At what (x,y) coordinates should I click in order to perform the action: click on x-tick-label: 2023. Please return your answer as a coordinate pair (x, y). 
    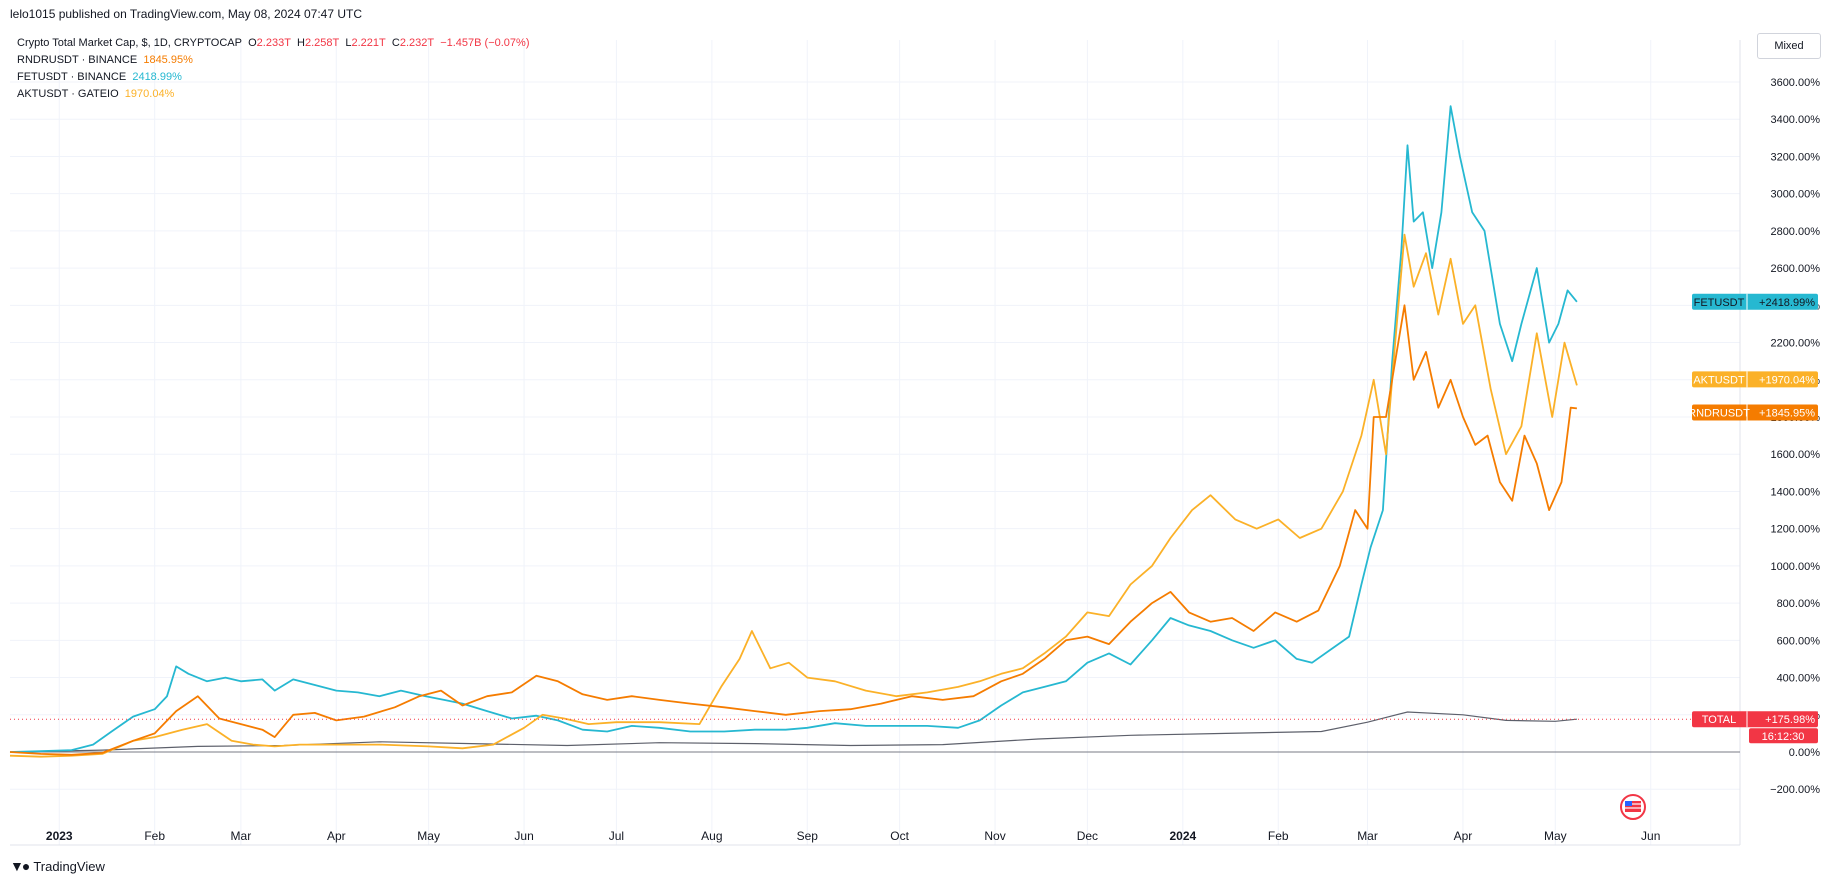
    Looking at the image, I should click on (59, 836).